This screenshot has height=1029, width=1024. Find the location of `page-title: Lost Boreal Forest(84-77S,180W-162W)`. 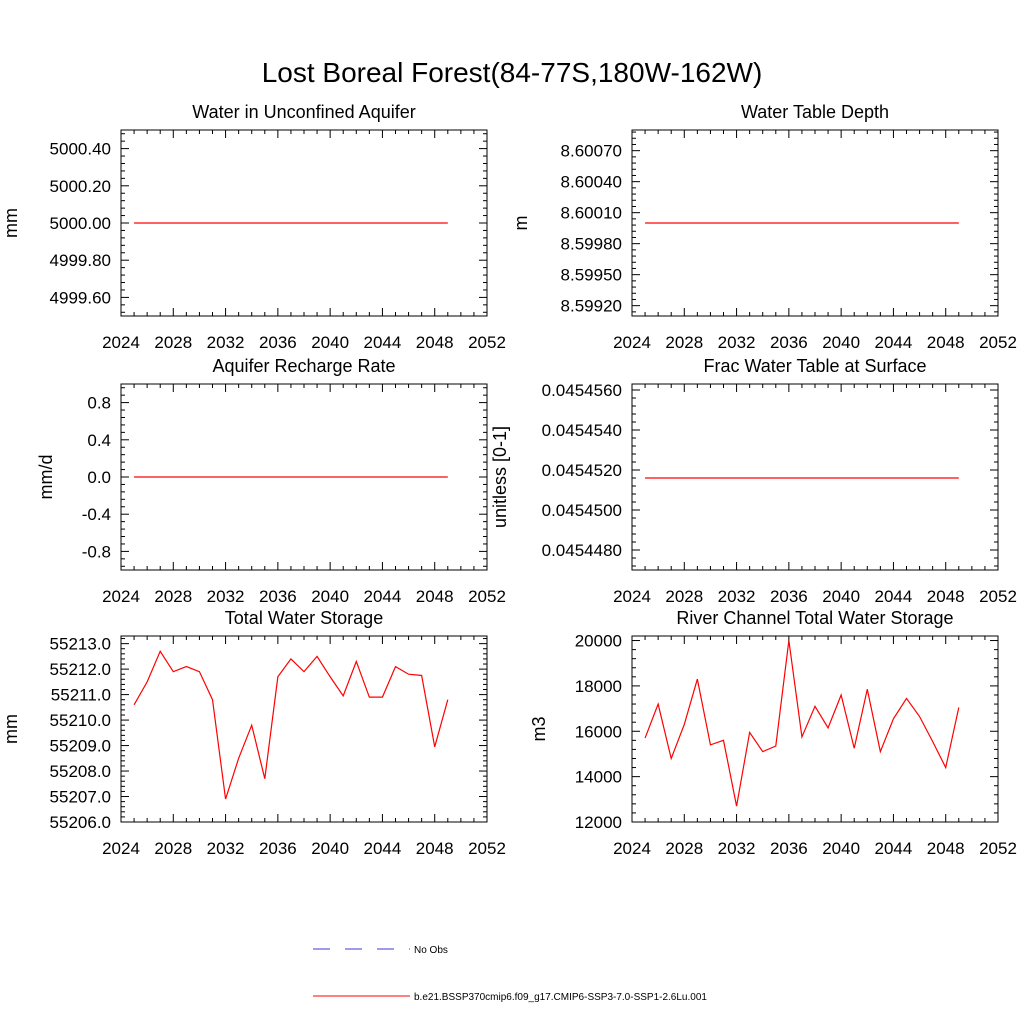

page-title: Lost Boreal Forest(84-77S,180W-162W) is located at coordinates (512, 72).